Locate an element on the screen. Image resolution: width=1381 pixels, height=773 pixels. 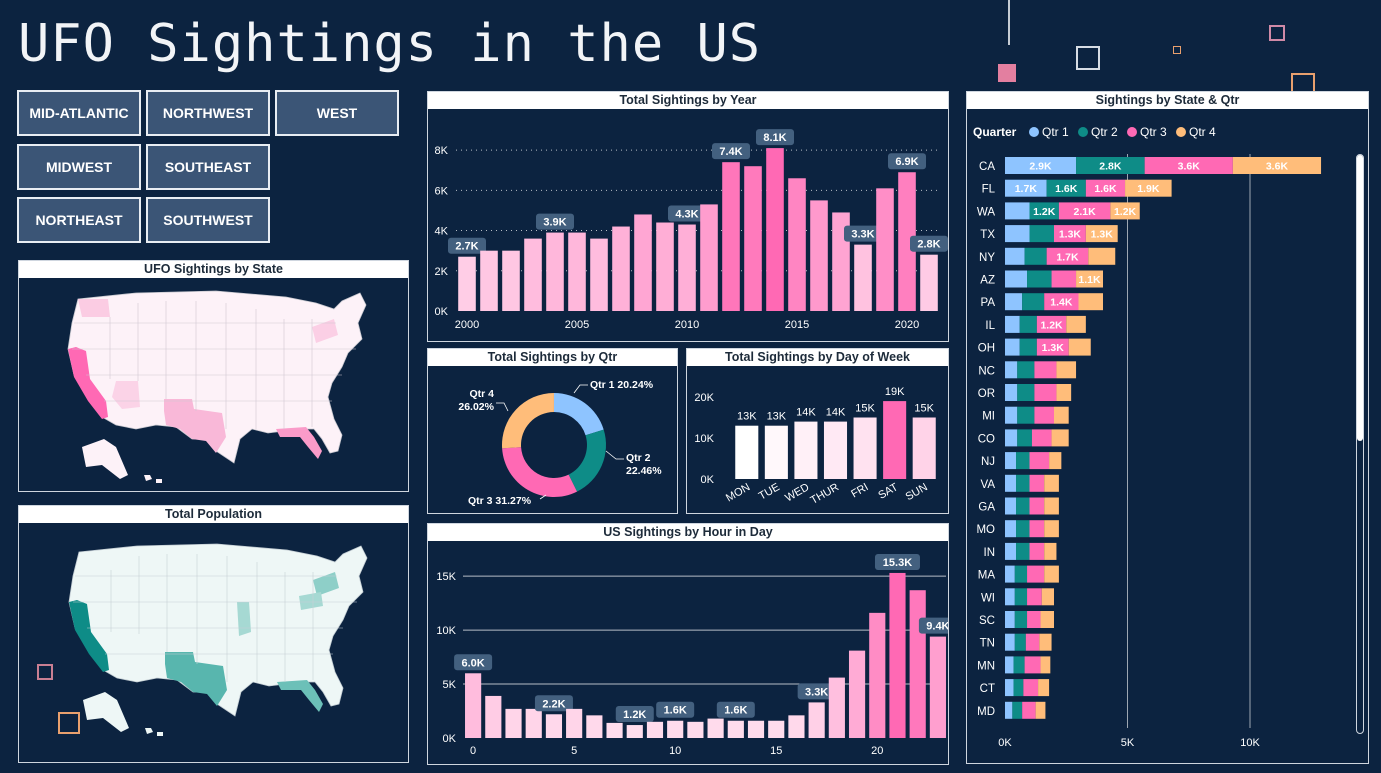
bar-2011 is located at coordinates (709, 257).